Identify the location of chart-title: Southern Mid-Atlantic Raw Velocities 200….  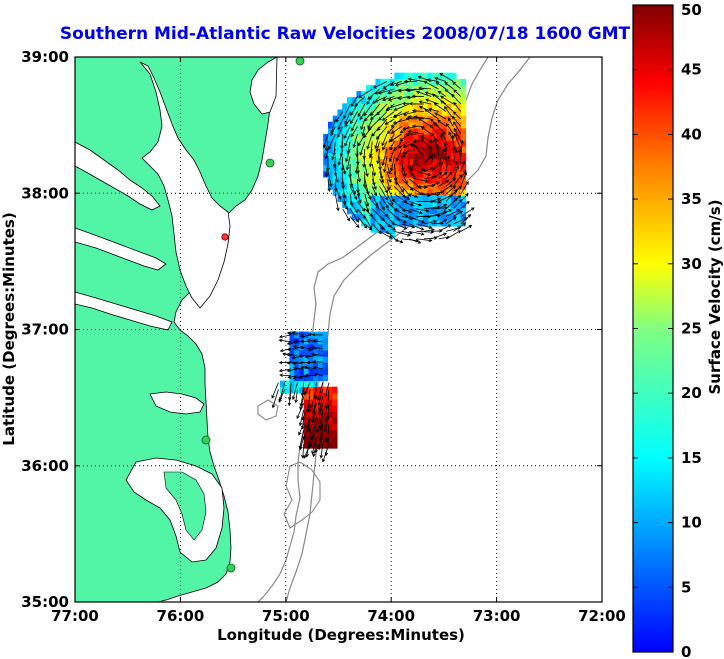
(345, 34).